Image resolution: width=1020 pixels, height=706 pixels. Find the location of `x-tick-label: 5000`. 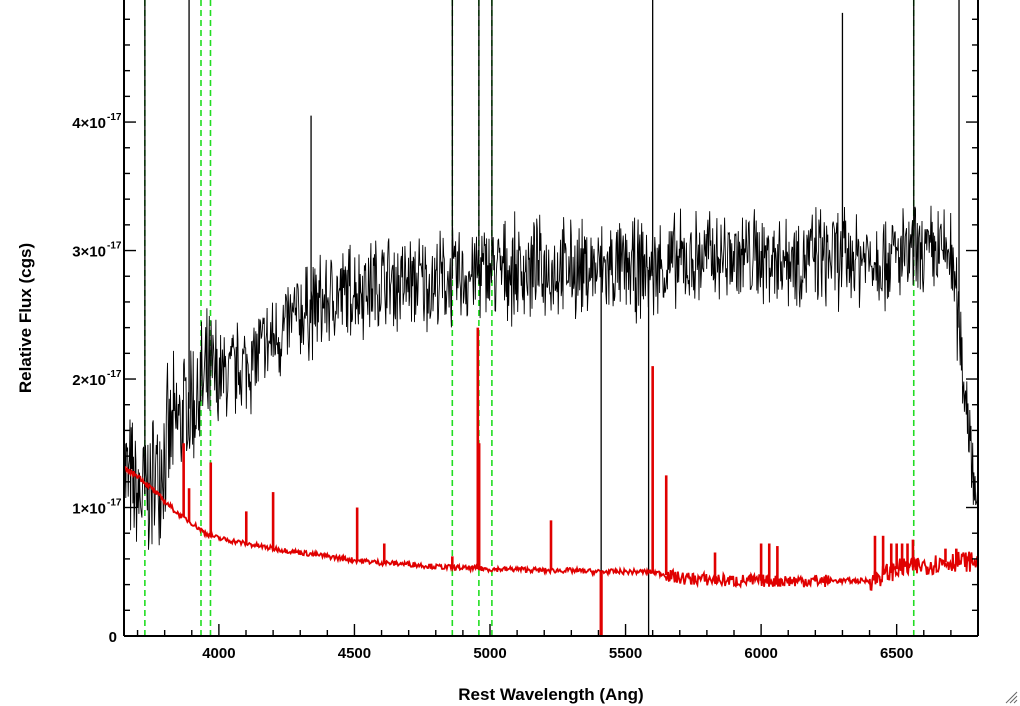

x-tick-label: 5000 is located at coordinates (489, 653).